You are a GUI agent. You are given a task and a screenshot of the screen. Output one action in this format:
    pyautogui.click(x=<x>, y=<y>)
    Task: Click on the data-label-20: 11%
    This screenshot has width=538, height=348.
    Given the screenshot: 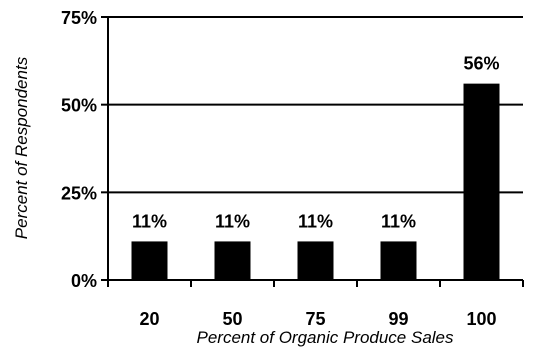 What is the action you would take?
    pyautogui.click(x=149, y=221)
    